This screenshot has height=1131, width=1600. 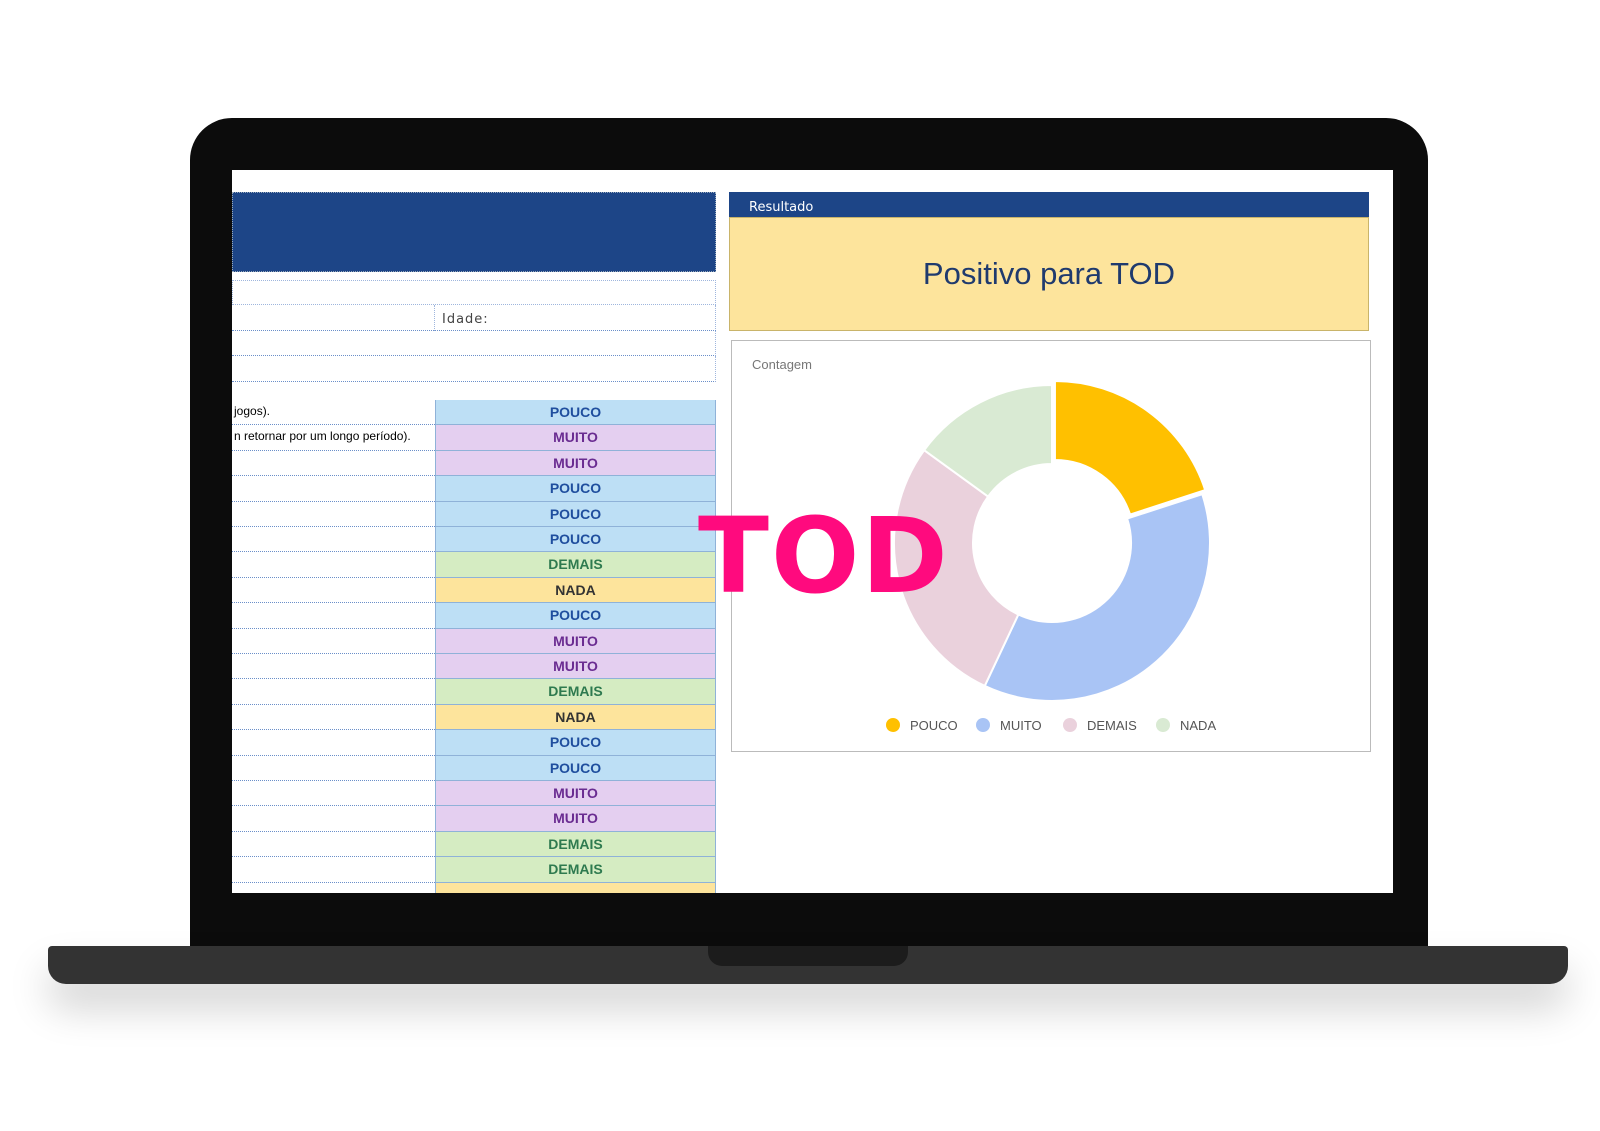 What do you see at coordinates (1049, 274) in the screenshot?
I see `result-text: Positivo para TOD` at bounding box center [1049, 274].